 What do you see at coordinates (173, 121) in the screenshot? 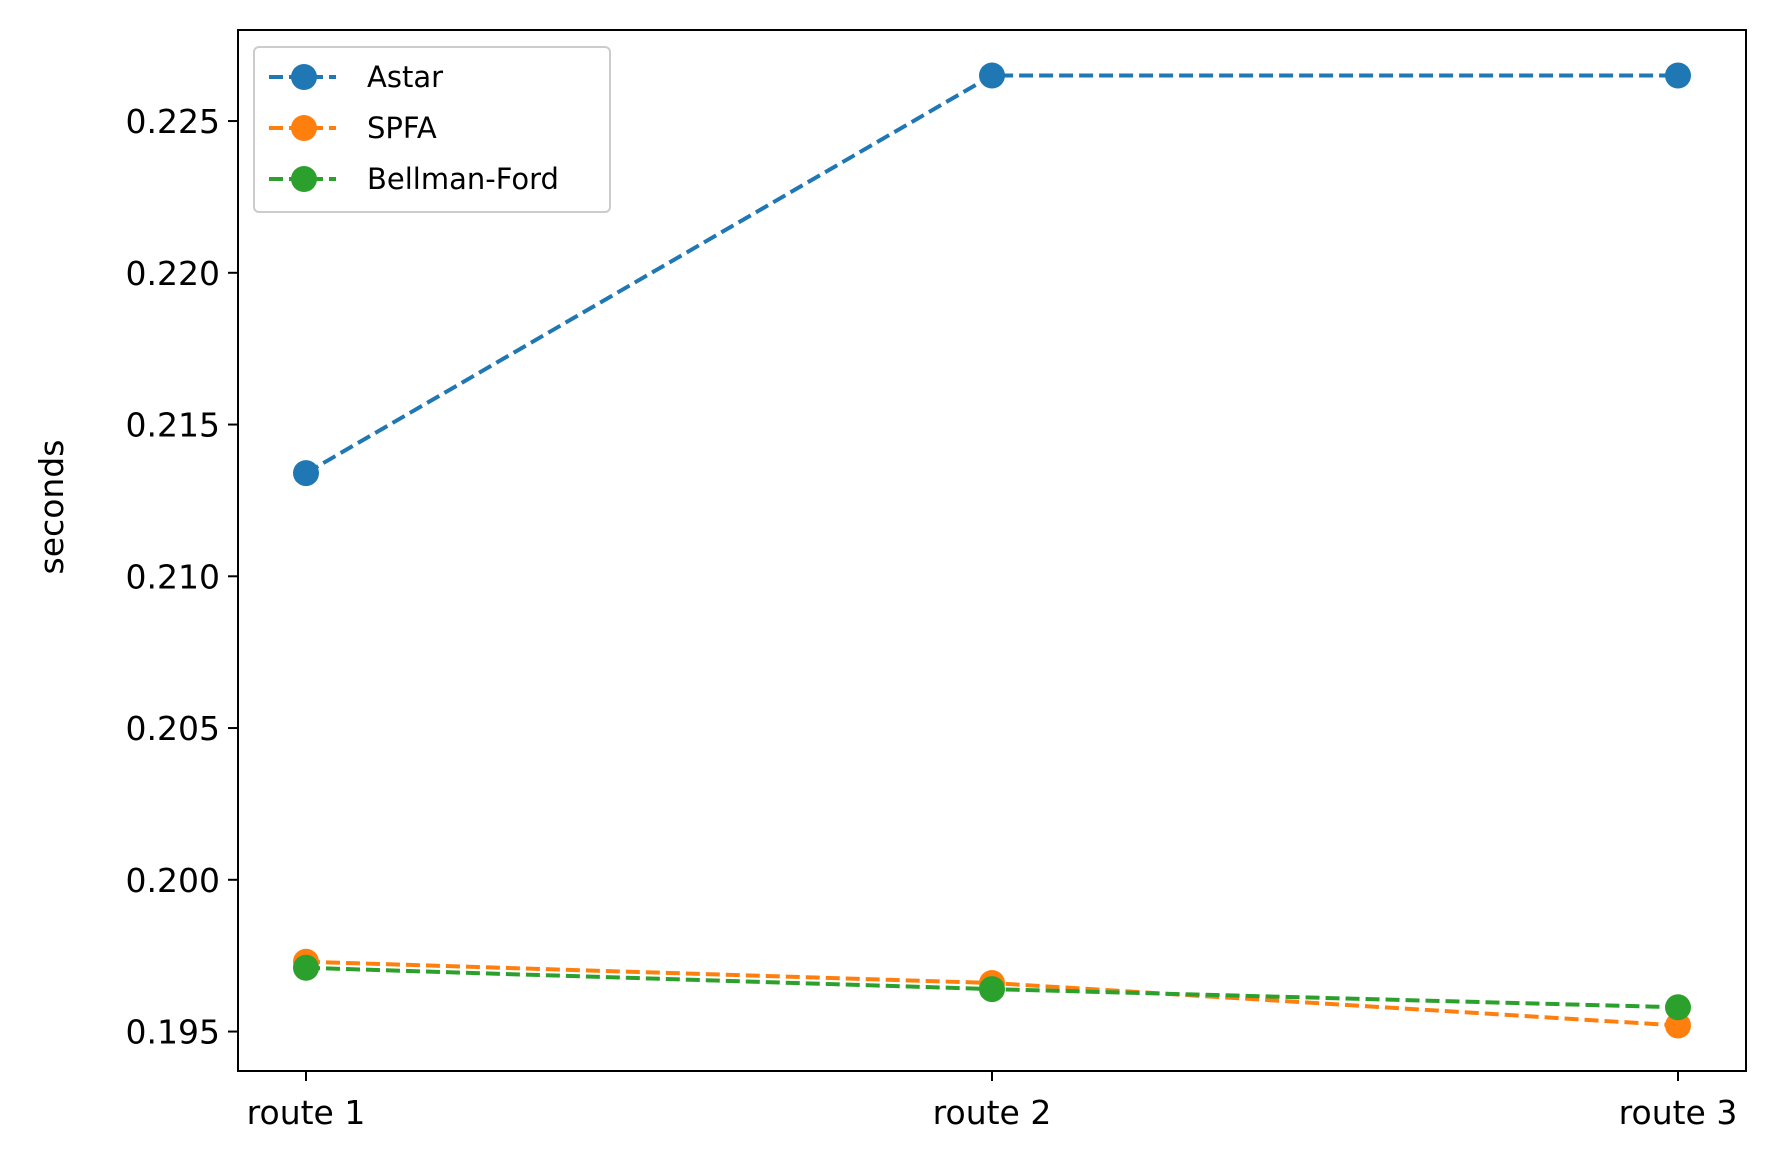
I see `y-tick-label: 0.225` at bounding box center [173, 121].